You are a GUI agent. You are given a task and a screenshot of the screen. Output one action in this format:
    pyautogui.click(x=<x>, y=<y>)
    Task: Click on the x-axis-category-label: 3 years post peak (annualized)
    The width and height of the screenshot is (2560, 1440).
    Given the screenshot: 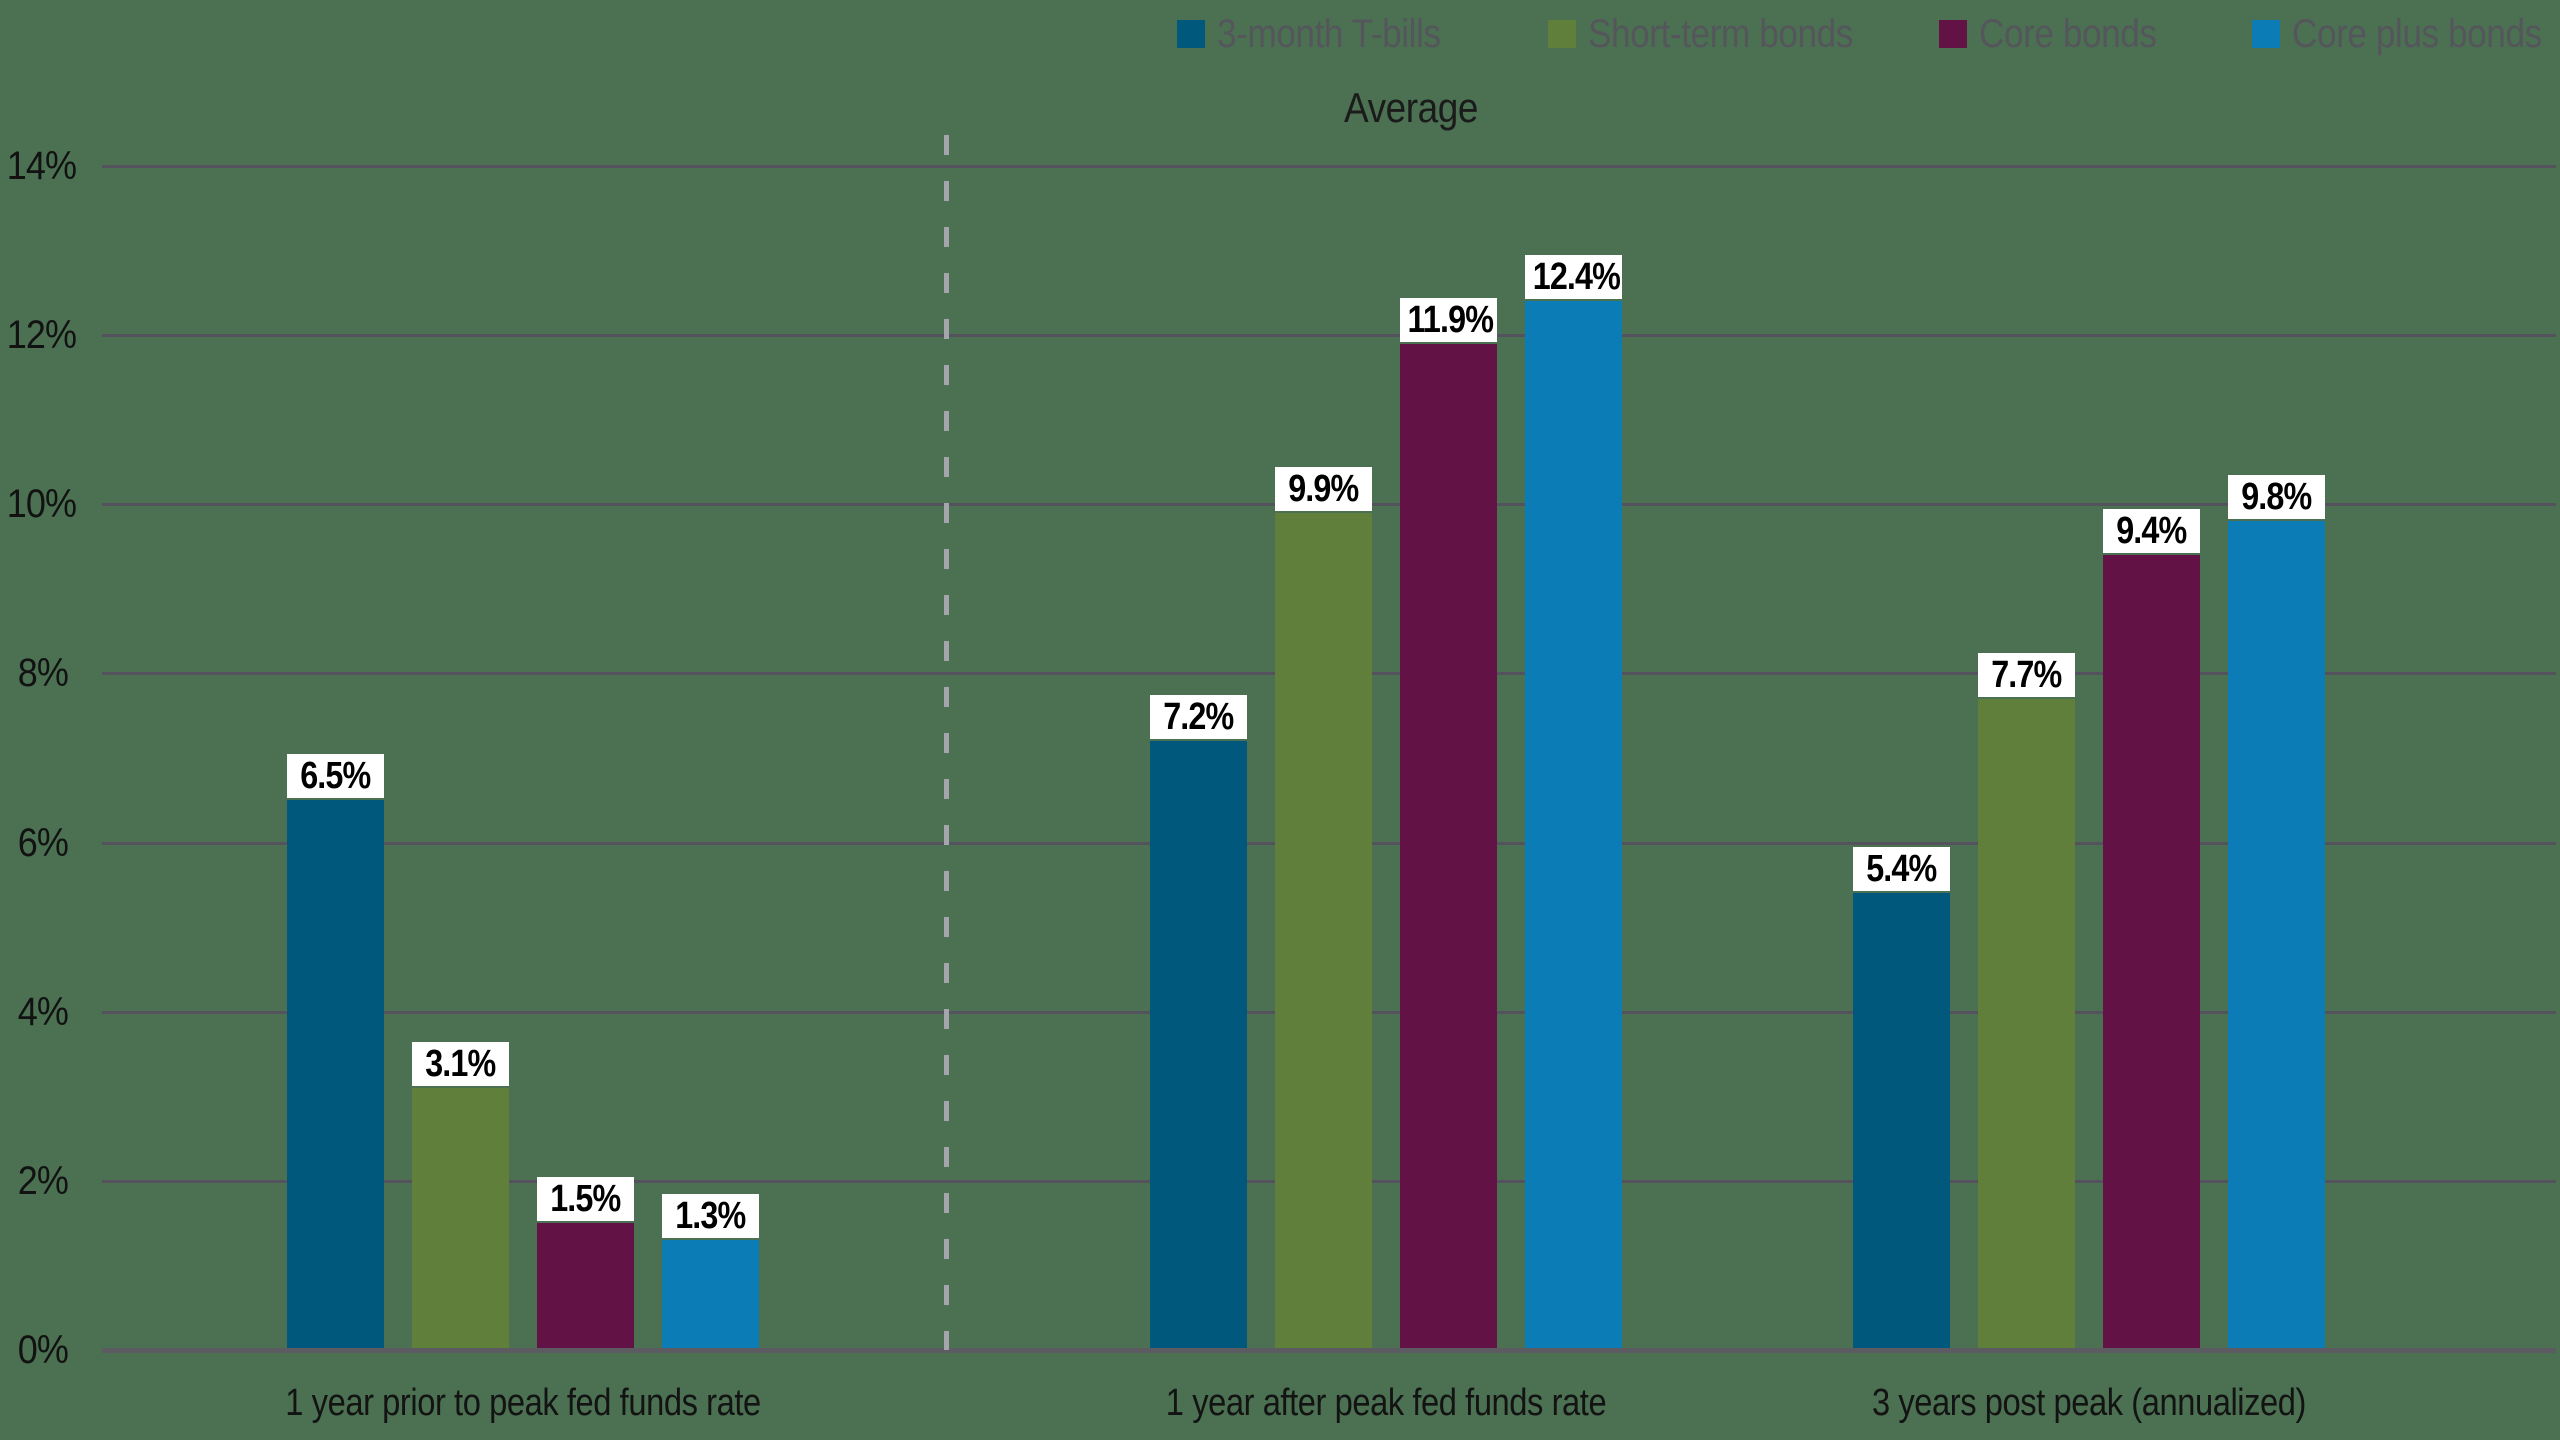 What is the action you would take?
    pyautogui.click(x=2089, y=1403)
    